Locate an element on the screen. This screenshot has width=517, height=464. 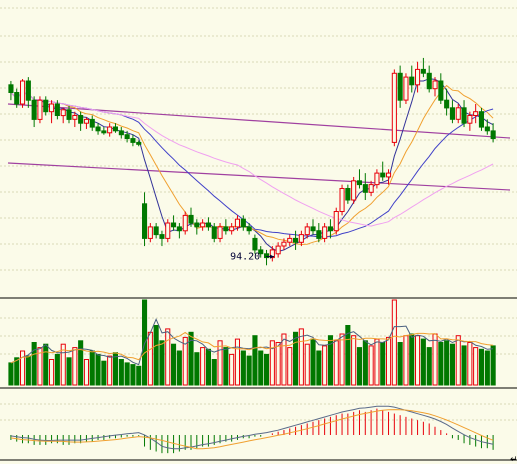
macd-lines is located at coordinates (252, 427).